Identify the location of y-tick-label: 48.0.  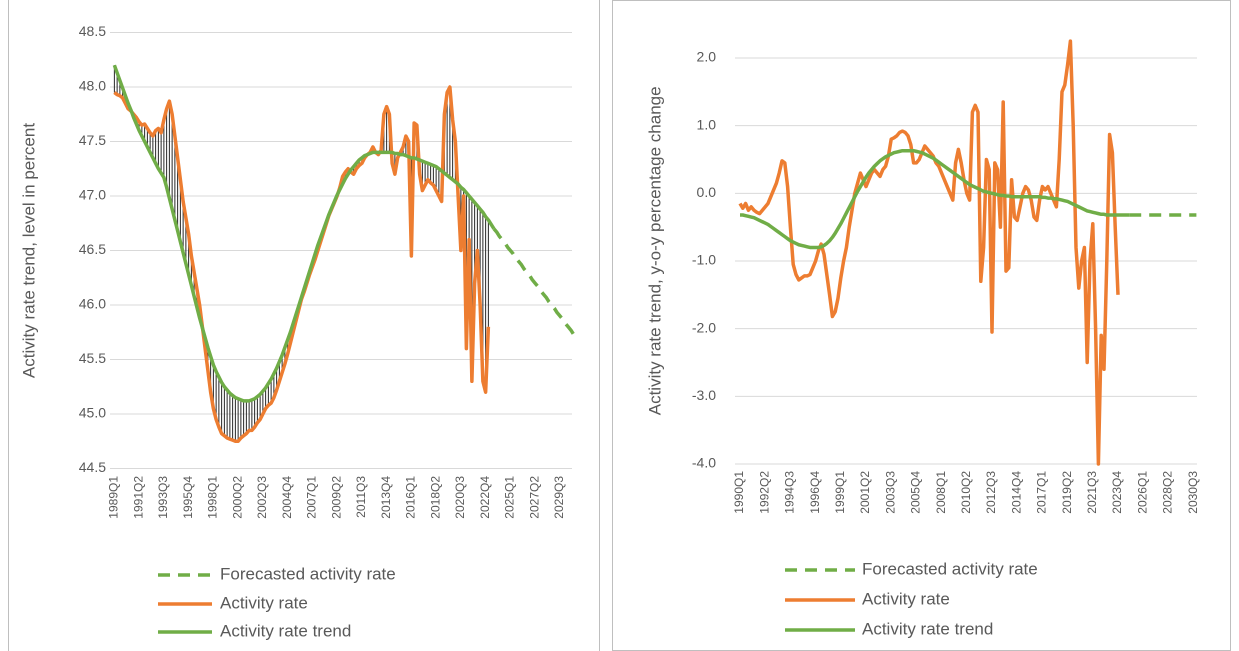
(92, 86).